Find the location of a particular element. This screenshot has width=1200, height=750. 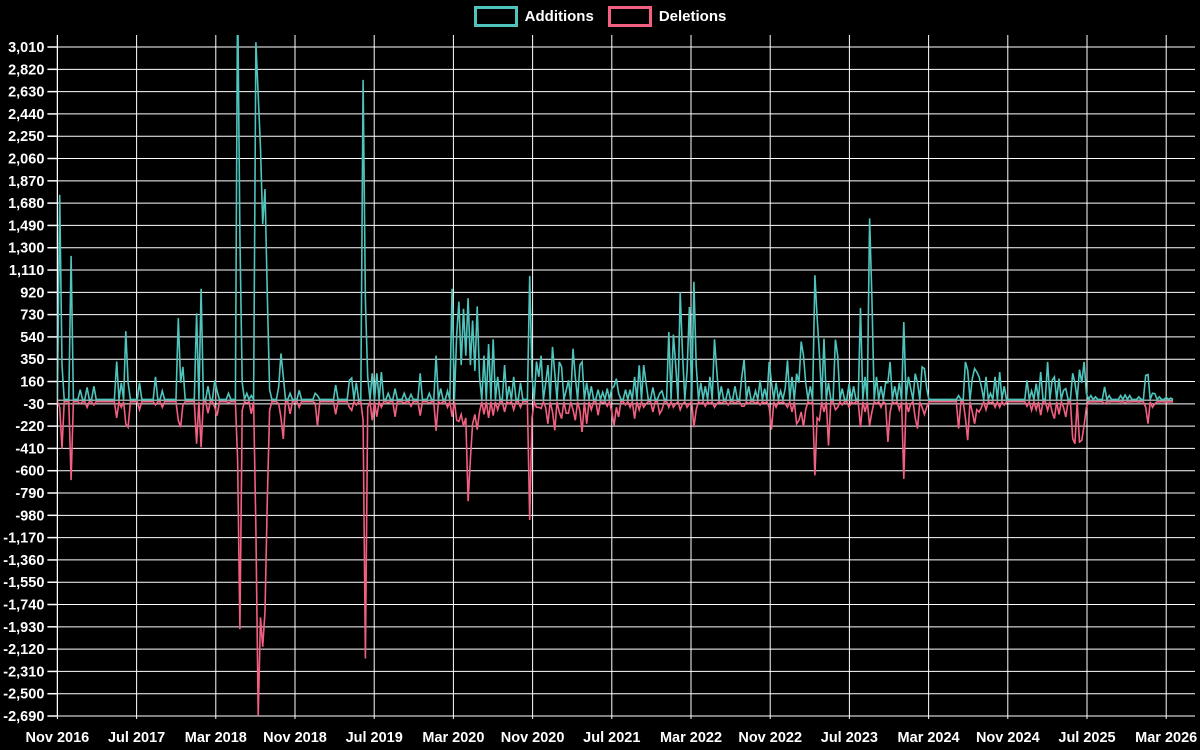

x-tick-label: Jul 2023 is located at coordinates (849, 738).